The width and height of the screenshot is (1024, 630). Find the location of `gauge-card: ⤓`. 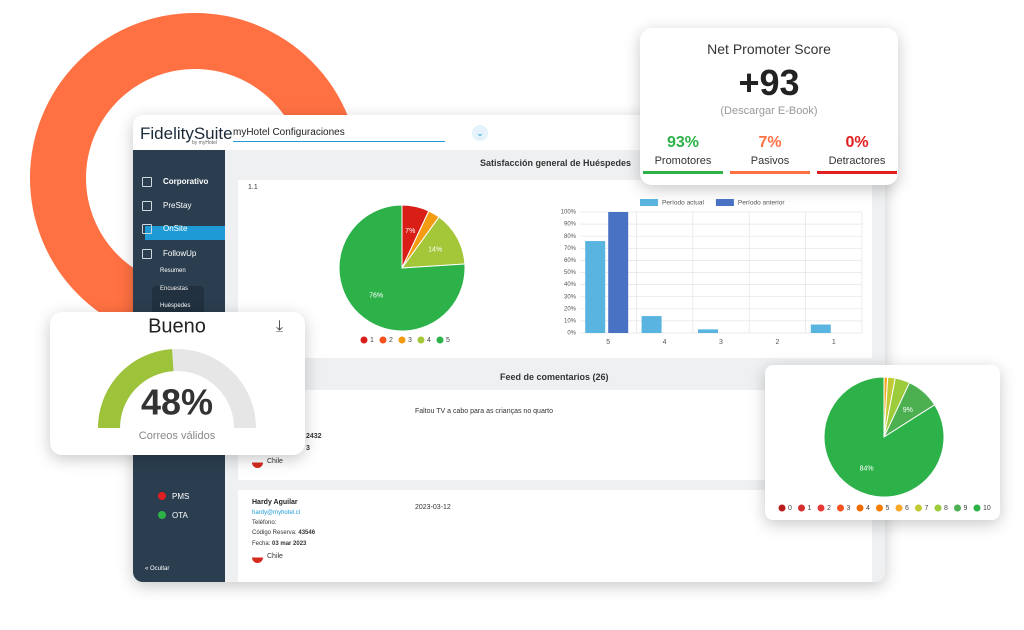

gauge-card: ⤓ is located at coordinates (177, 383).